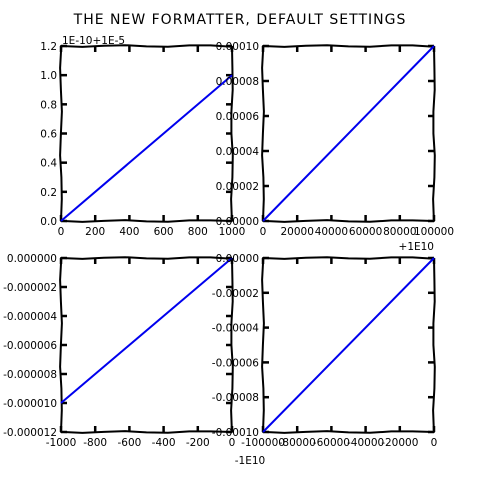 The width and height of the screenshot is (480, 480). Describe the element at coordinates (237, 47) in the screenshot. I see `y-tick-label: 0.00010` at that location.